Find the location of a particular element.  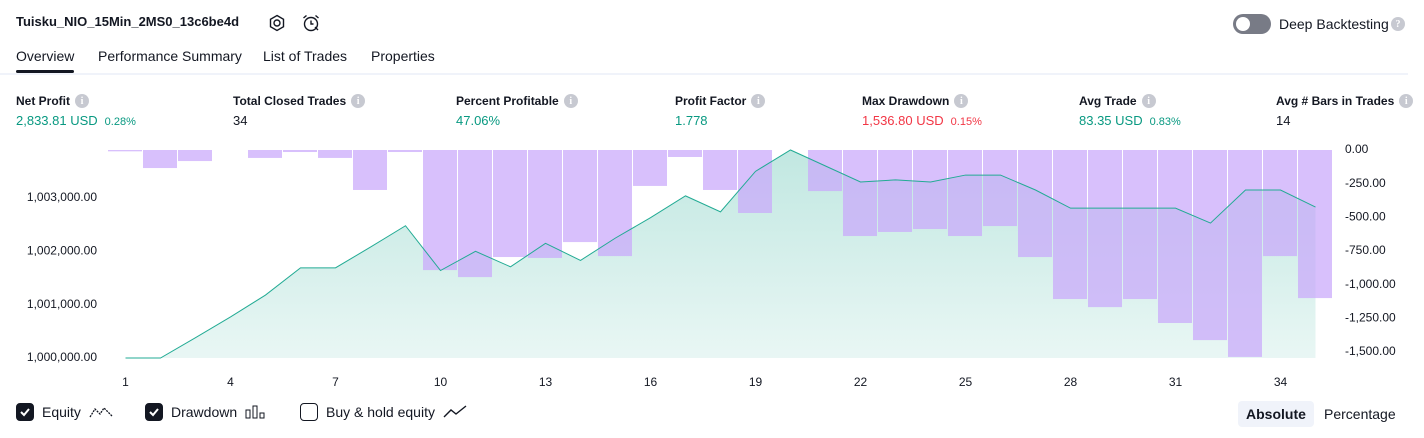

stat: Percent Profitable i 47.06% is located at coordinates (517, 110).